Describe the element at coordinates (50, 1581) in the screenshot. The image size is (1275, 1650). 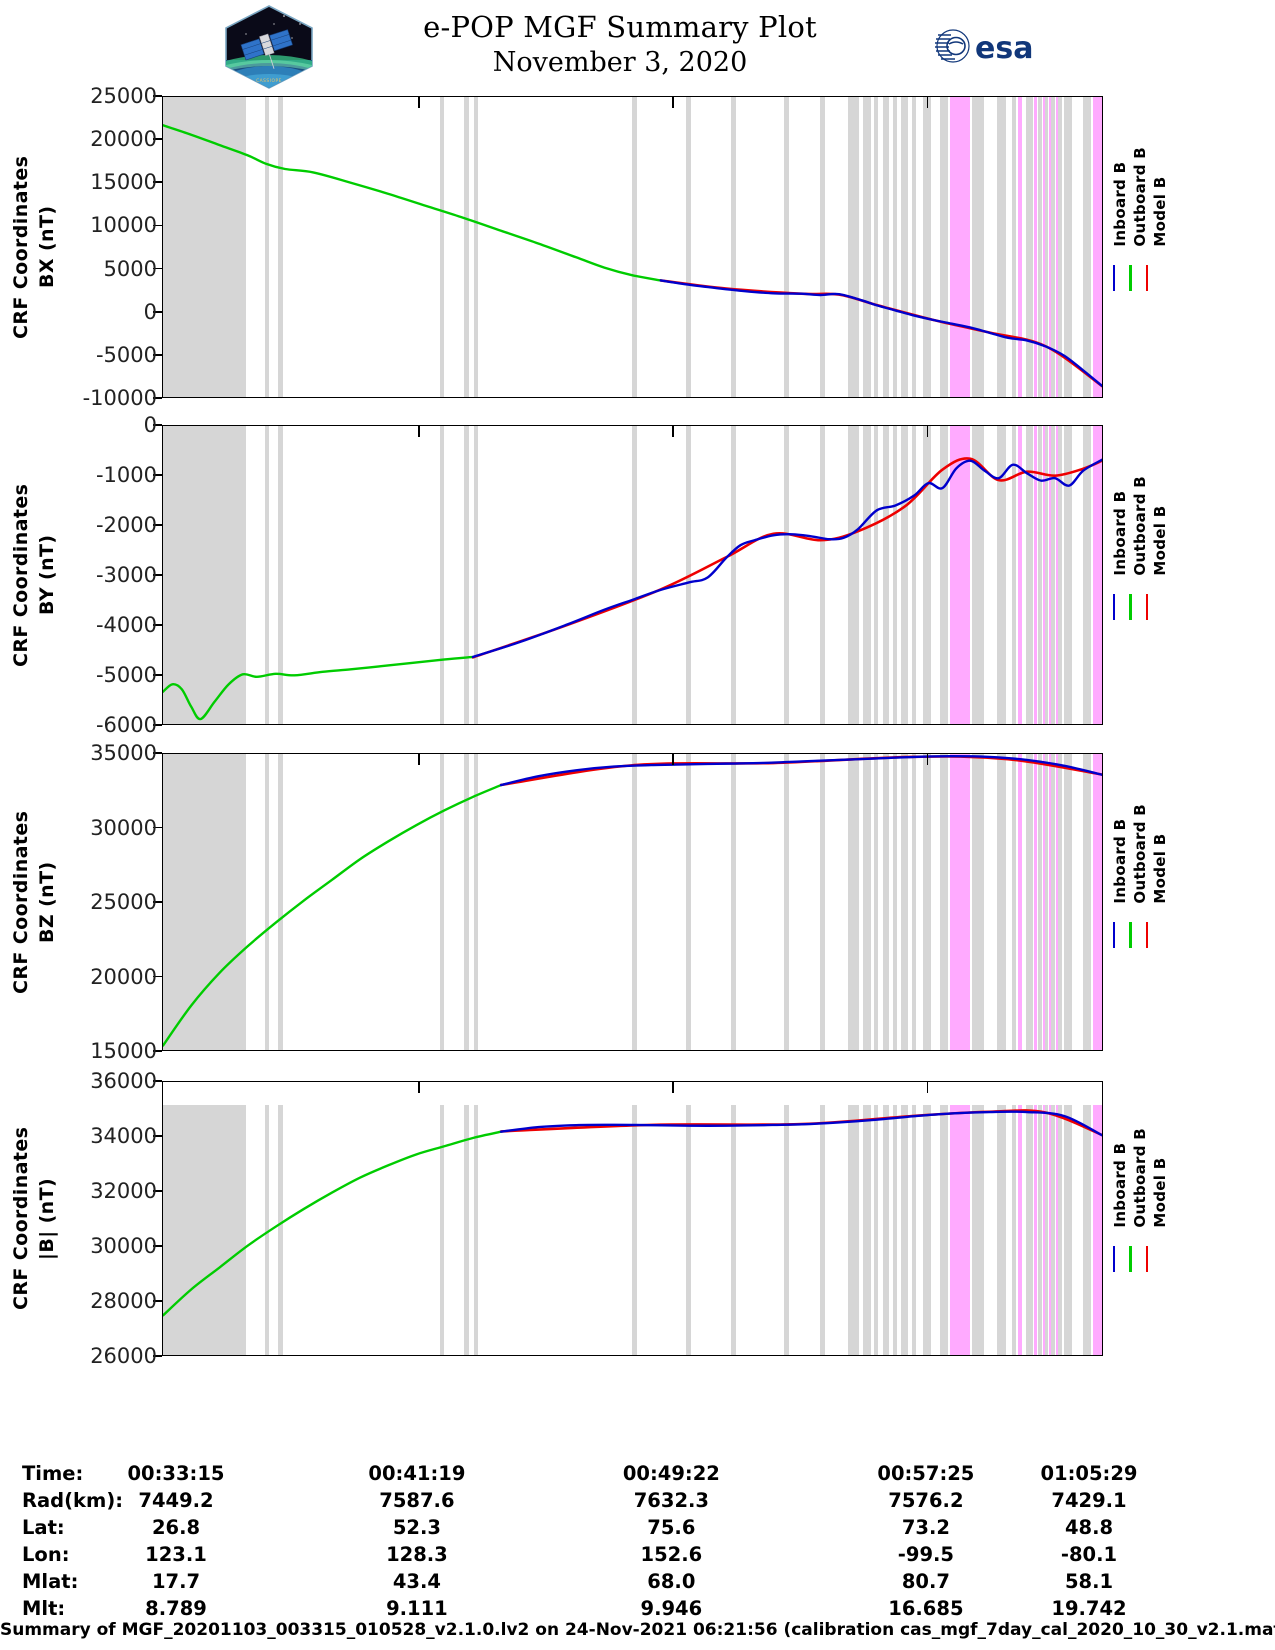
I see `table-row-label: Mlat:` at that location.